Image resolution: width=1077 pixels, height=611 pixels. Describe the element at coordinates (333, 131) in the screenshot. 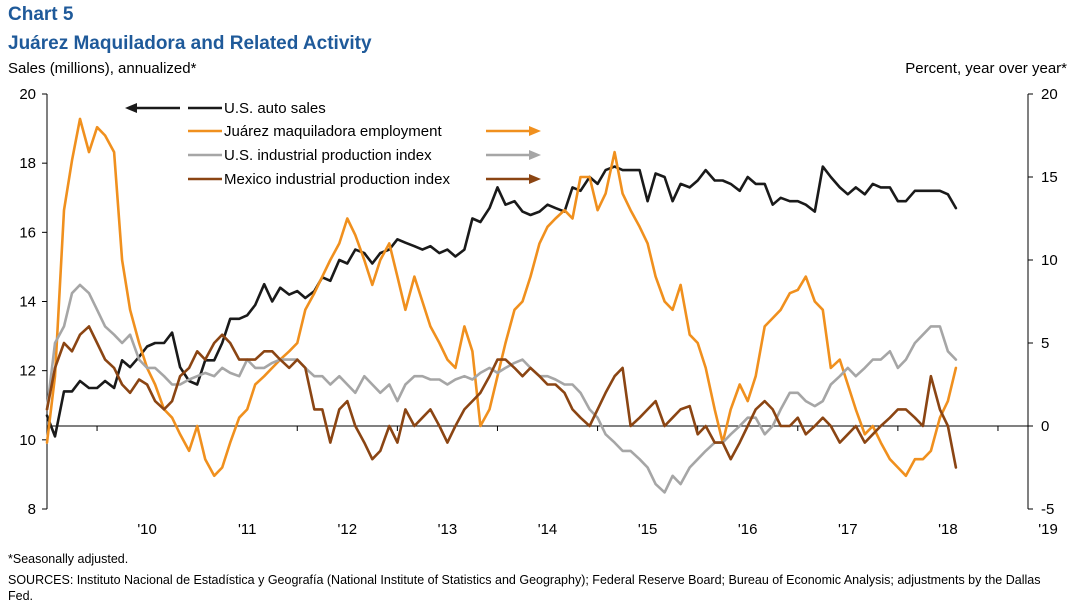

I see `legend-label: Juárez maquiladora employment` at that location.